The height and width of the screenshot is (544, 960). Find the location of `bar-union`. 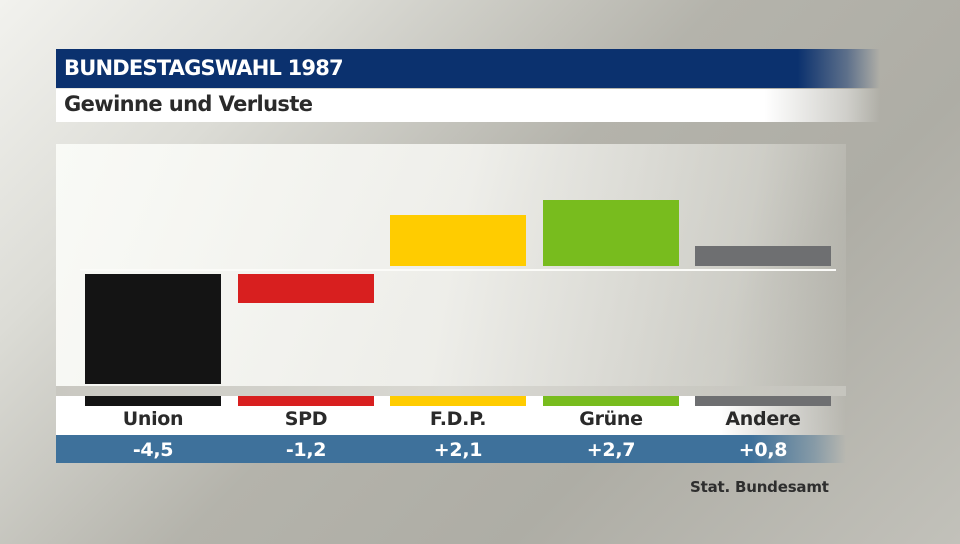

bar-union is located at coordinates (153, 329).